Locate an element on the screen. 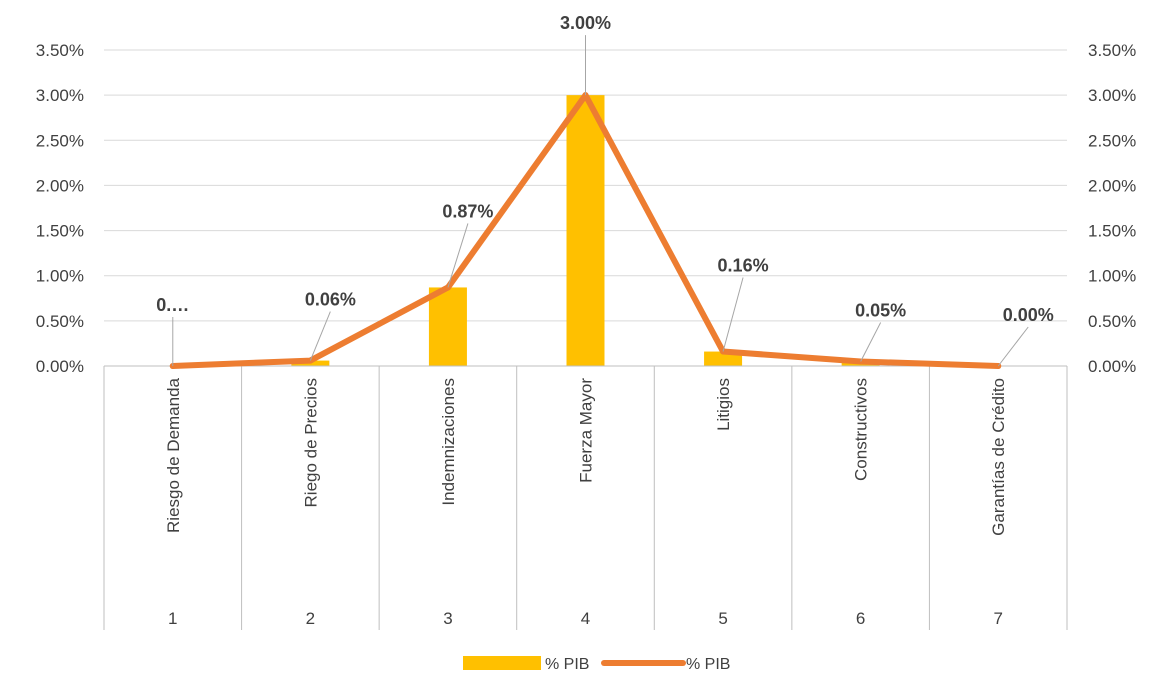 The height and width of the screenshot is (677, 1175). y-tick-label: 3.00% is located at coordinates (60, 95).